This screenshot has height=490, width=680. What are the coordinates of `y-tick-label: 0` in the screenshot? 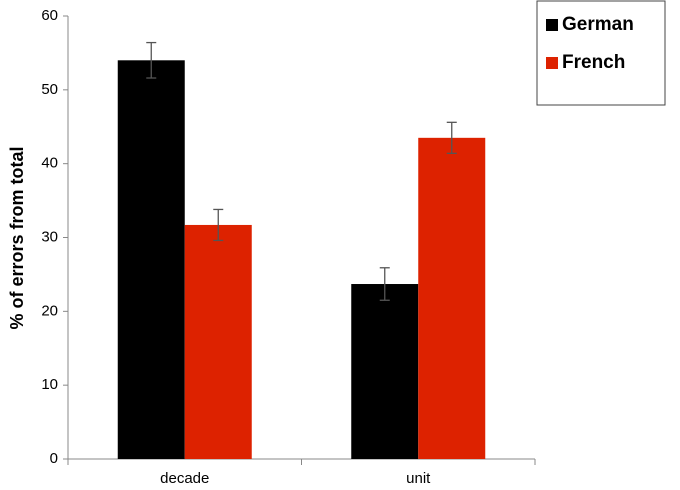 It's located at (54, 458).